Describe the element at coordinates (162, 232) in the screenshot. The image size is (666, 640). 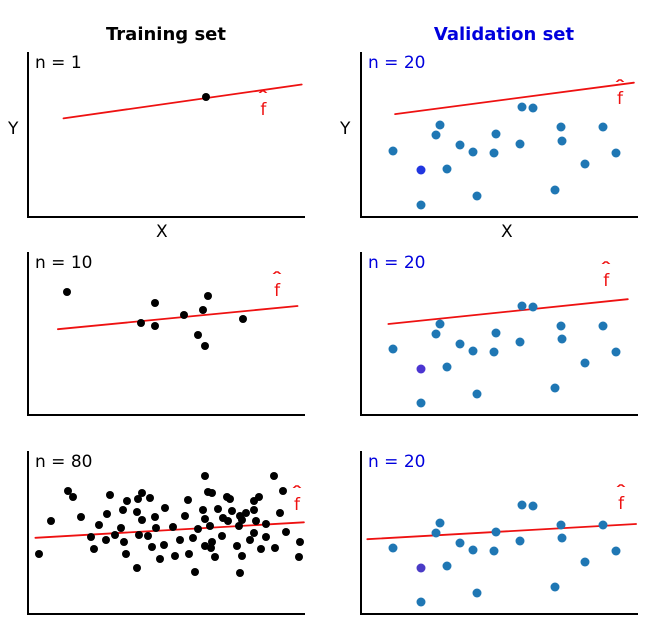
I see `x-axis-label-training: X` at that location.